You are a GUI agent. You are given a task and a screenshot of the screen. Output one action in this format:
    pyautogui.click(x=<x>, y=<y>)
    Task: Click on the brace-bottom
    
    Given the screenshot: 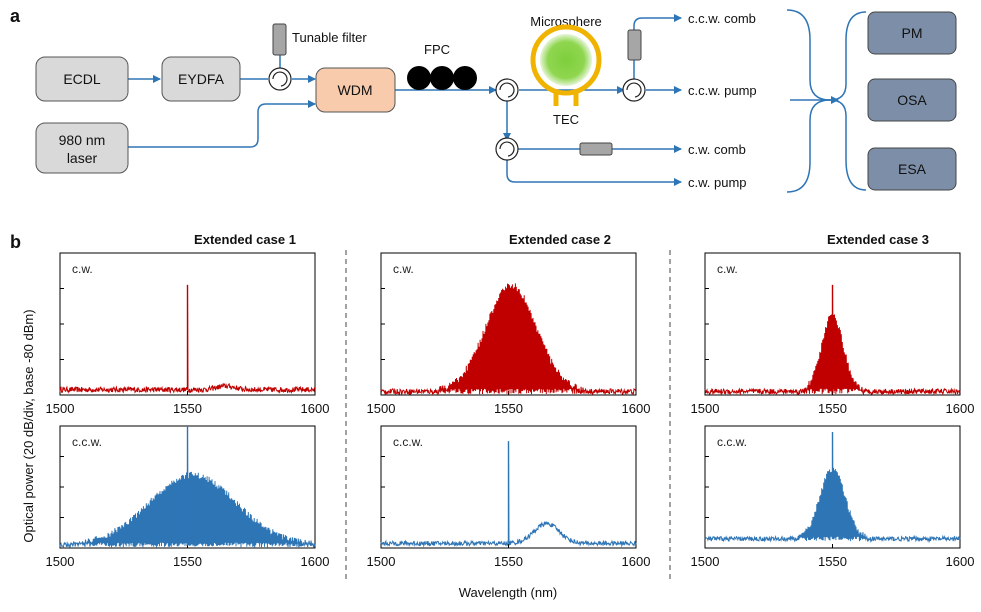 What is the action you would take?
    pyautogui.click(x=808, y=146)
    